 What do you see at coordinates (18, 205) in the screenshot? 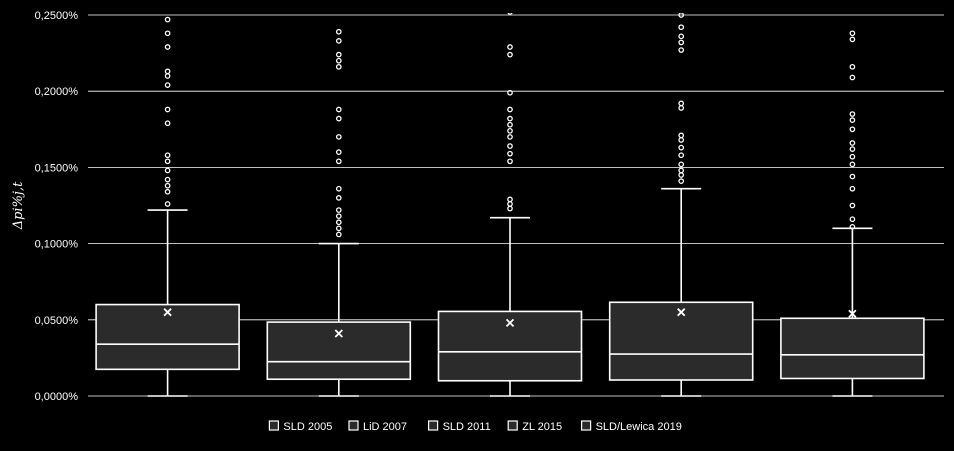
I see `y-axis-label: Δpi%j,t` at bounding box center [18, 205].